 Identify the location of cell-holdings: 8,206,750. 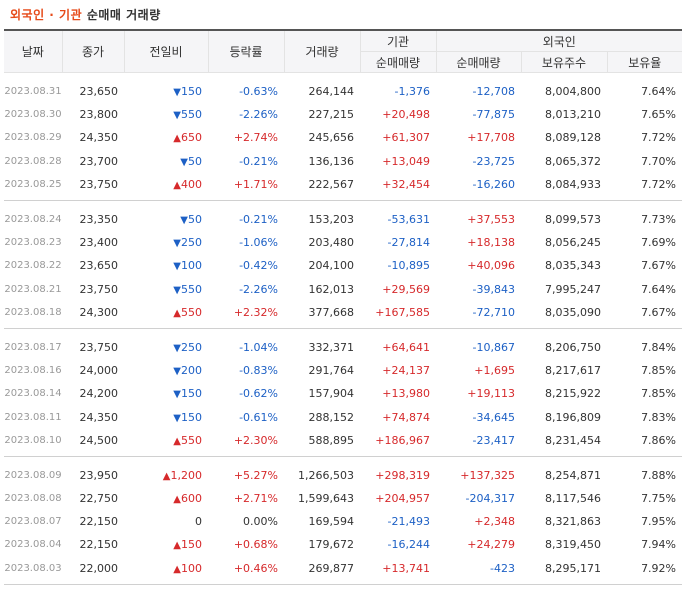
(573, 347).